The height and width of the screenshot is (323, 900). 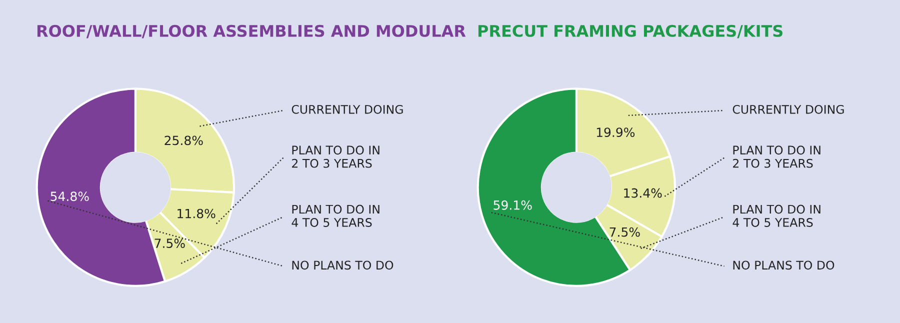 I want to click on data-label: 11.8%, so click(x=197, y=213).